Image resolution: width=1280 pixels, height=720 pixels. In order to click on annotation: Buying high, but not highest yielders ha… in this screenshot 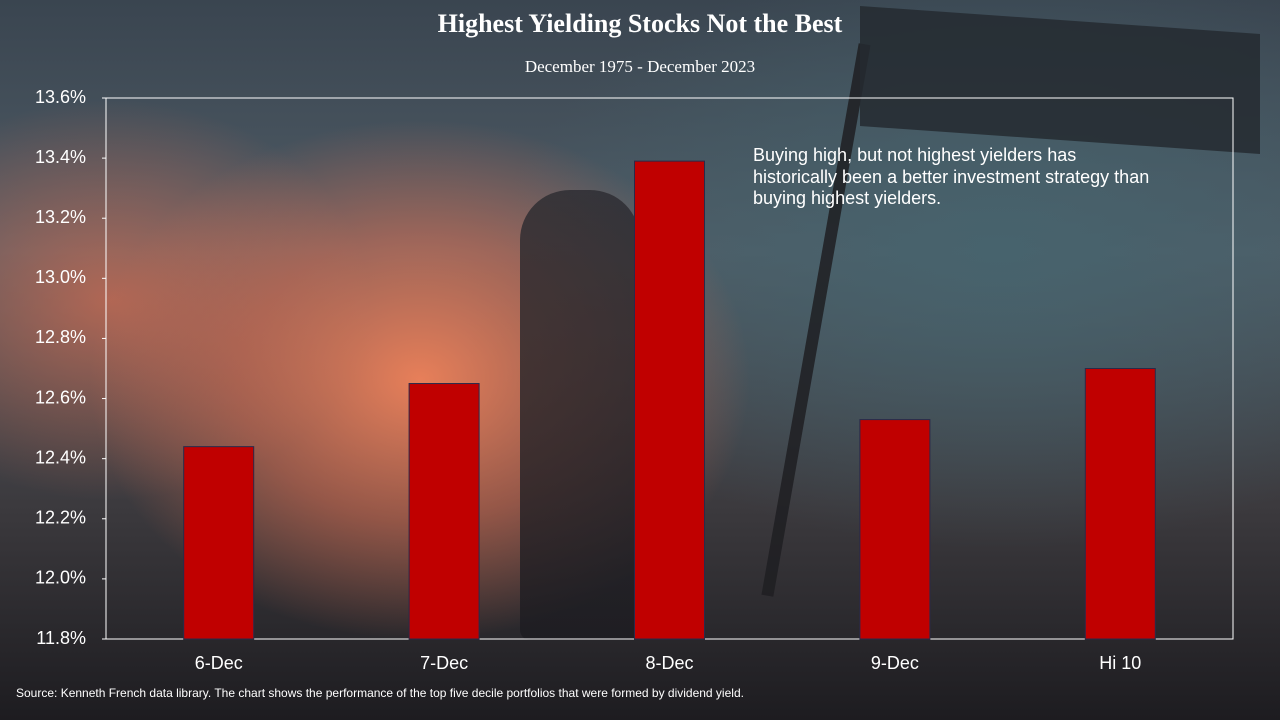, I will do `click(951, 176)`.